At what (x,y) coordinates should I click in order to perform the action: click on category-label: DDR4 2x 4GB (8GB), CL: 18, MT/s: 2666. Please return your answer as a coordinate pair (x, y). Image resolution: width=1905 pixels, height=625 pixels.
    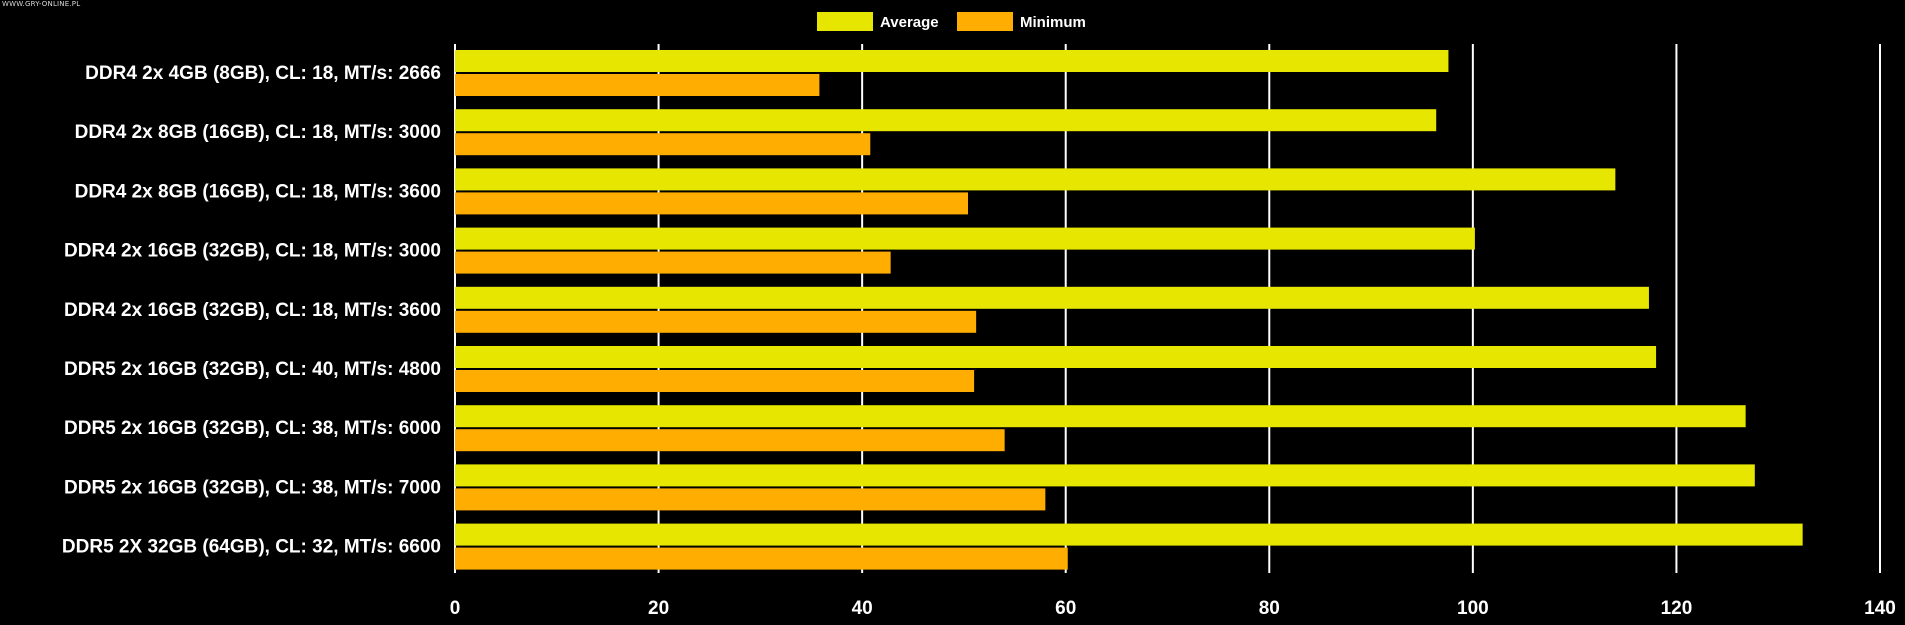
    Looking at the image, I should click on (263, 73).